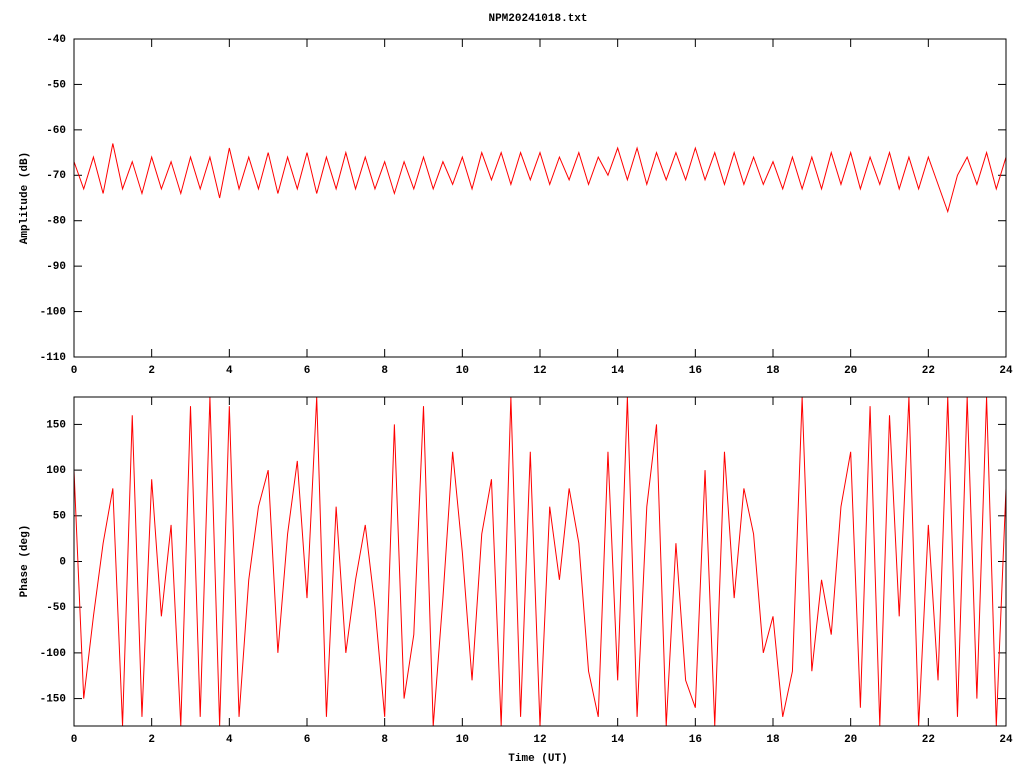  Describe the element at coordinates (59, 517) in the screenshot. I see `y-tick-label: 50` at that location.